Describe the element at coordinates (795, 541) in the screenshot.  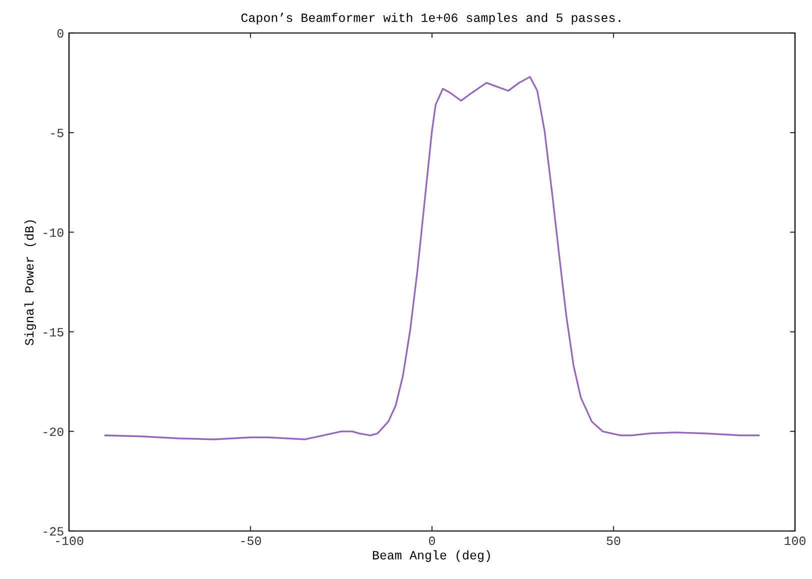
I see `x-tick-label: 100` at that location.